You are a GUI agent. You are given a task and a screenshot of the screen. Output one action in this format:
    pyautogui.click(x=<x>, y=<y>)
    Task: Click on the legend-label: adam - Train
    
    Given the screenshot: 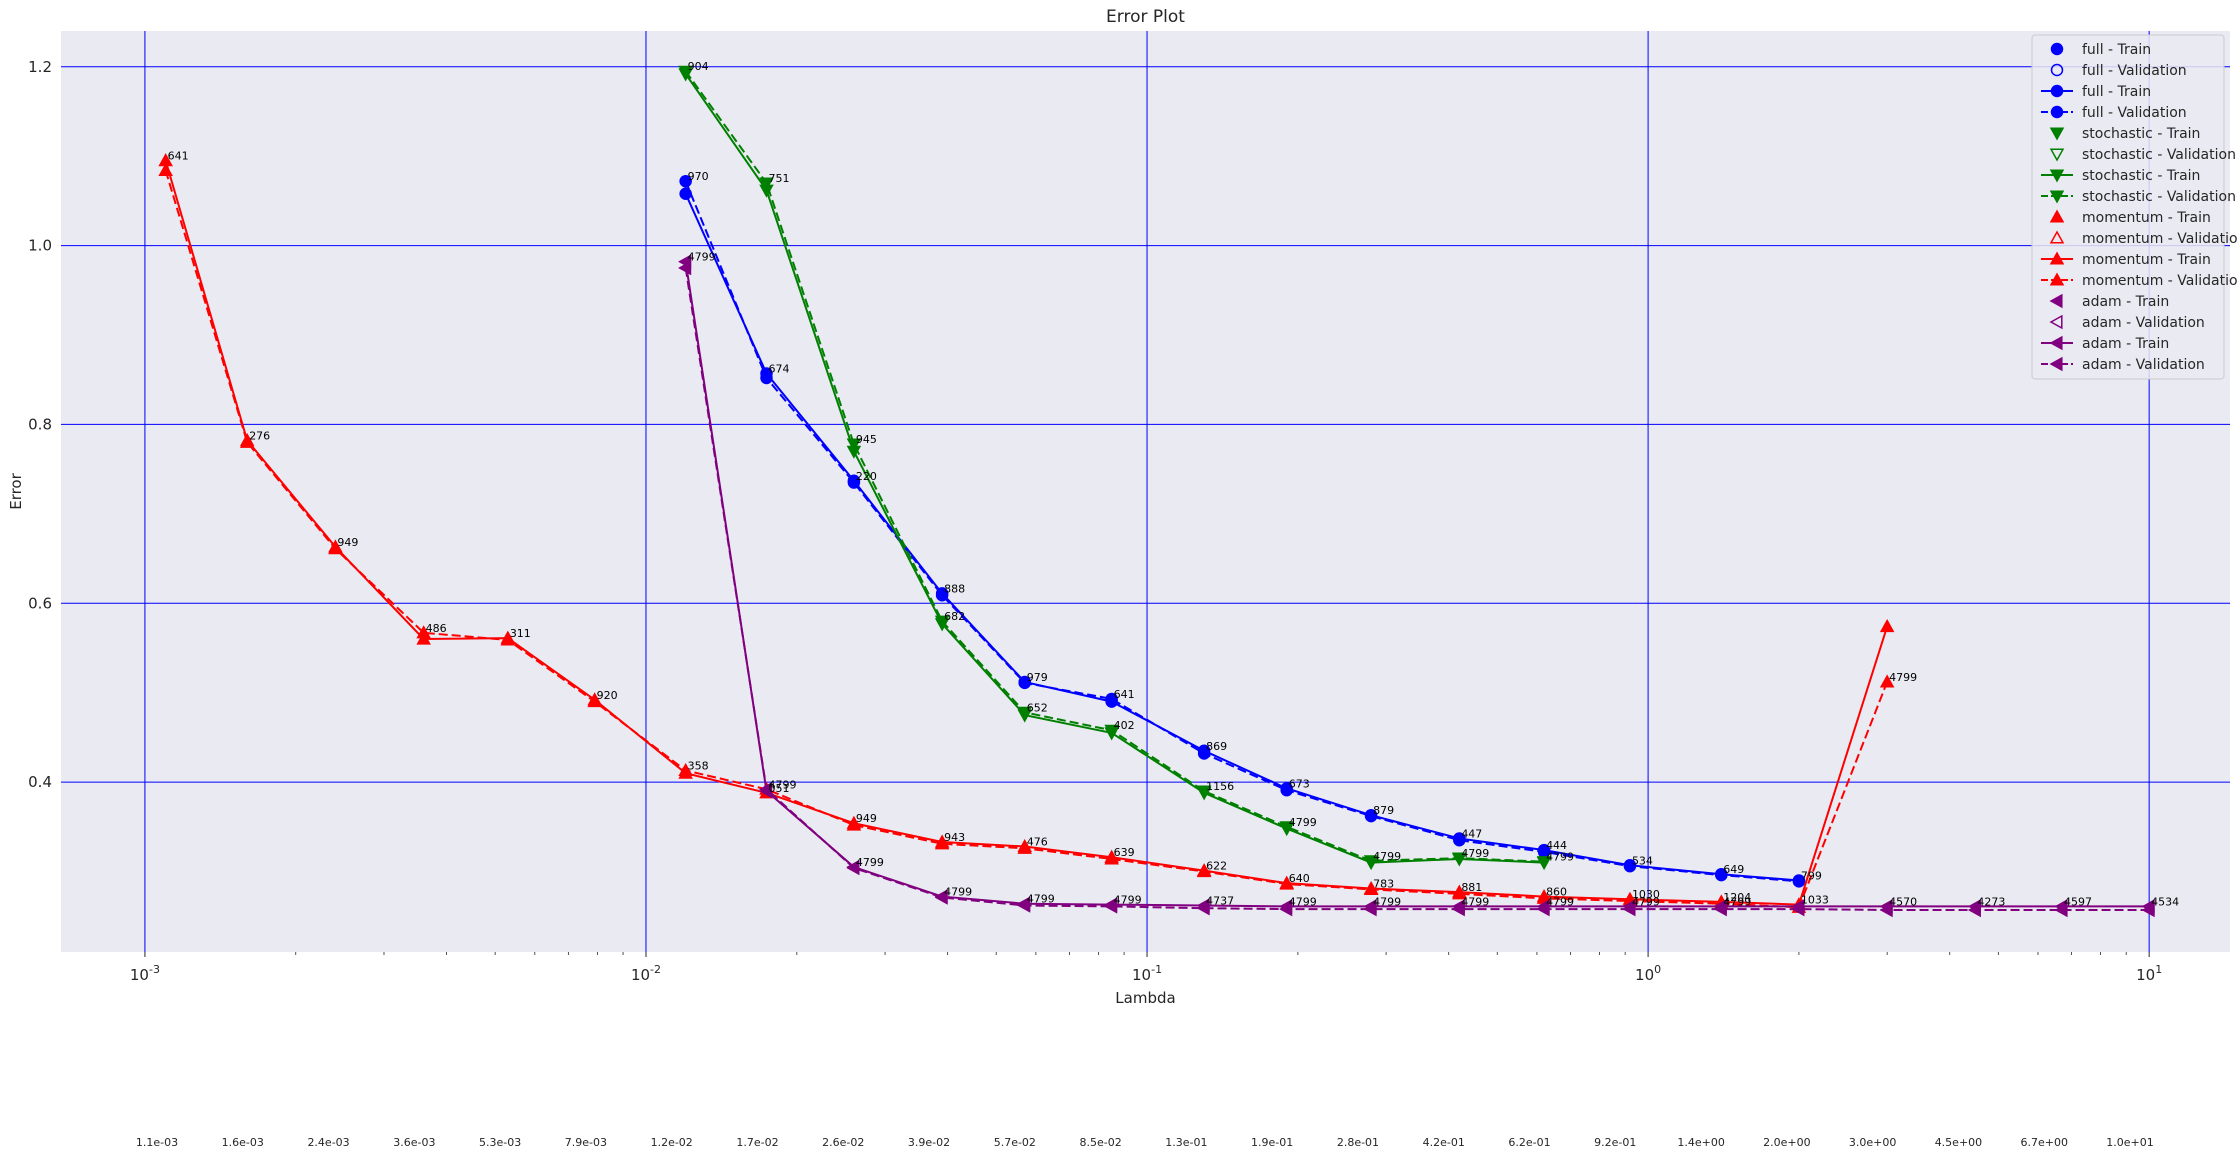 What is the action you would take?
    pyautogui.click(x=2125, y=302)
    